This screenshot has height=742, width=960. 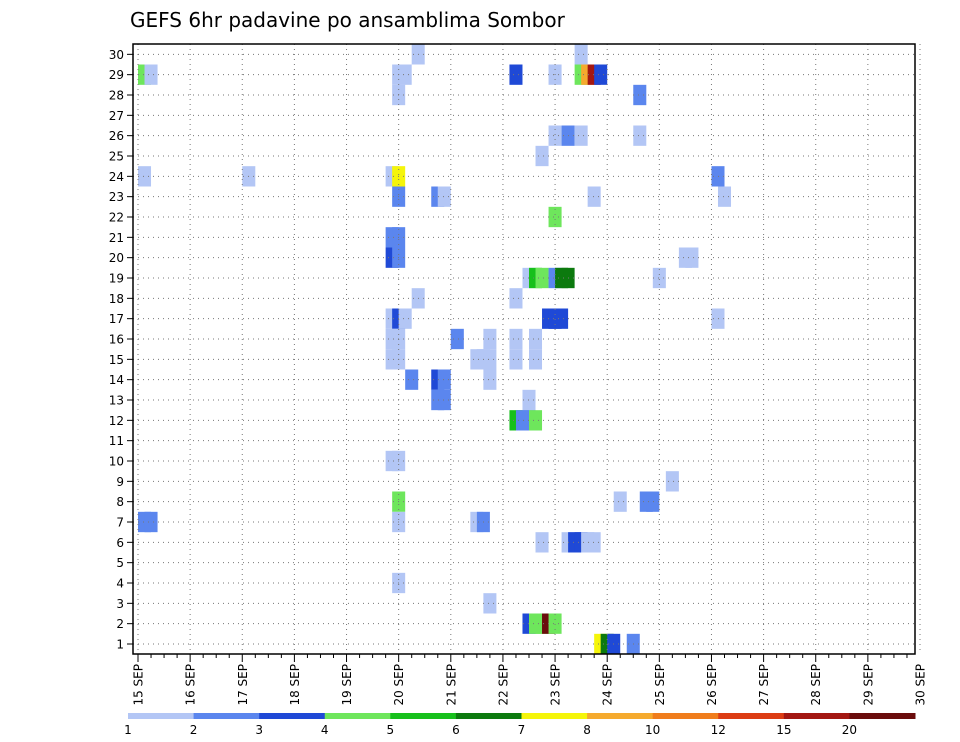 I want to click on y-tick-label: 19, so click(x=116, y=279).